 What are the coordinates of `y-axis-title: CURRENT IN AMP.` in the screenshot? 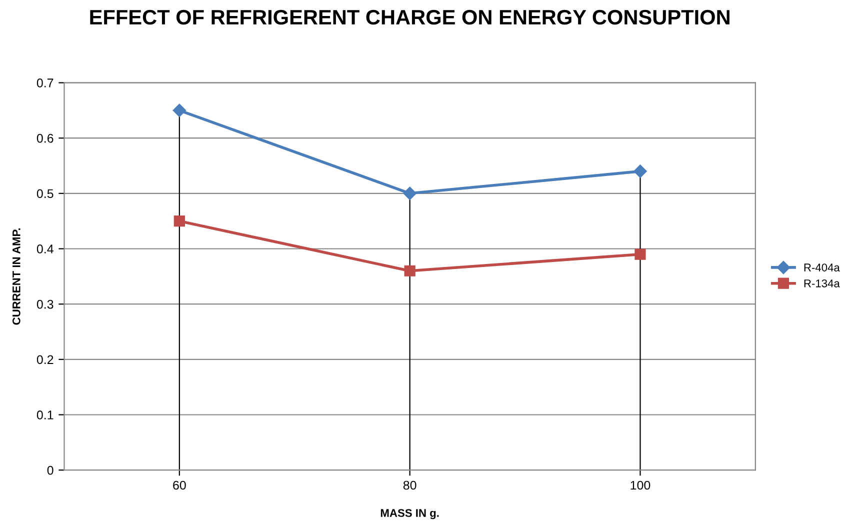 It's located at (16, 276).